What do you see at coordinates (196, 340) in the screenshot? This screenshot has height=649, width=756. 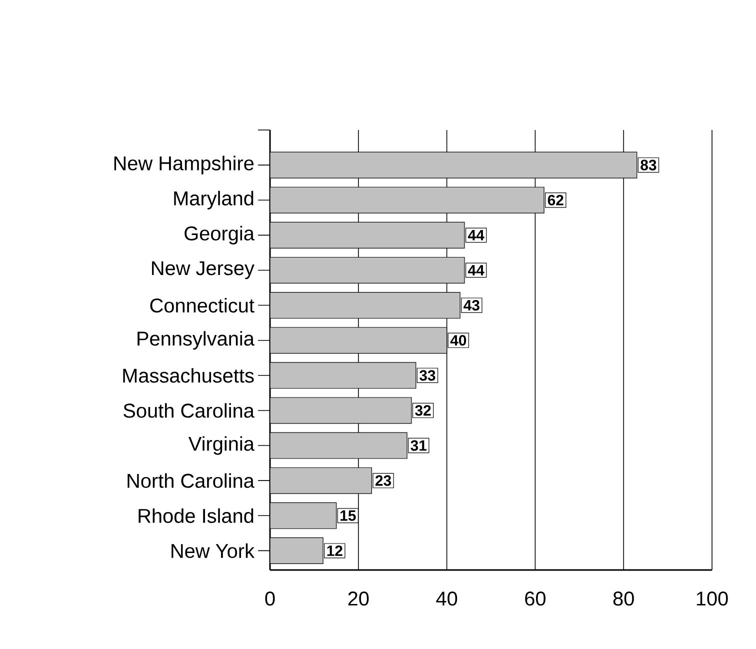 I see `y-tick-label: Pennsylvania` at bounding box center [196, 340].